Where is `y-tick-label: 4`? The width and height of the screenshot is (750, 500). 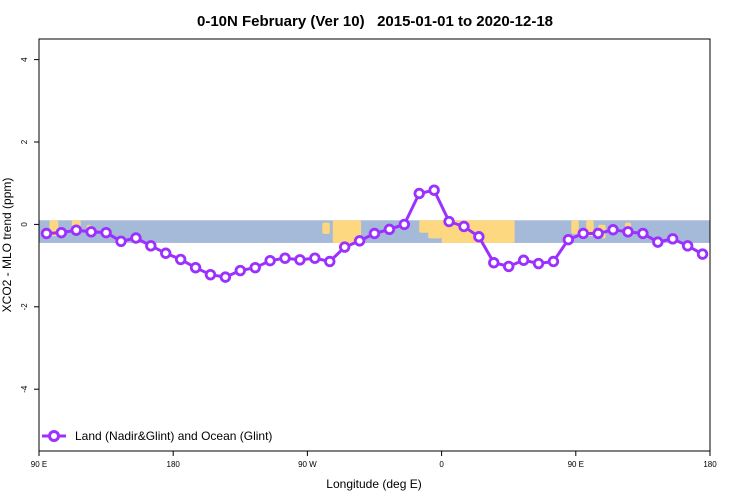
y-tick-label: 4 is located at coordinates (24, 59).